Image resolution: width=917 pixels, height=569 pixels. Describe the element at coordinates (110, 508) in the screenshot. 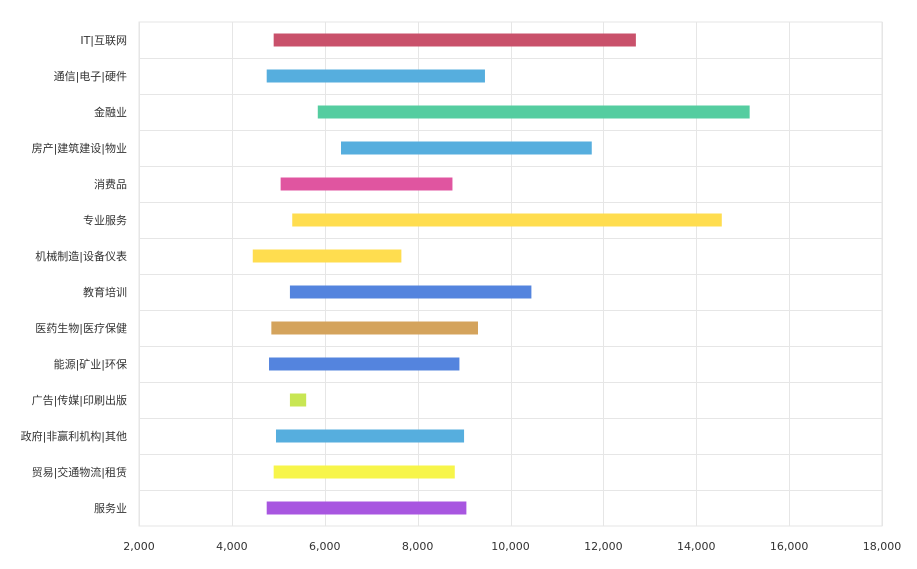

I see `category-label: 服务业` at that location.